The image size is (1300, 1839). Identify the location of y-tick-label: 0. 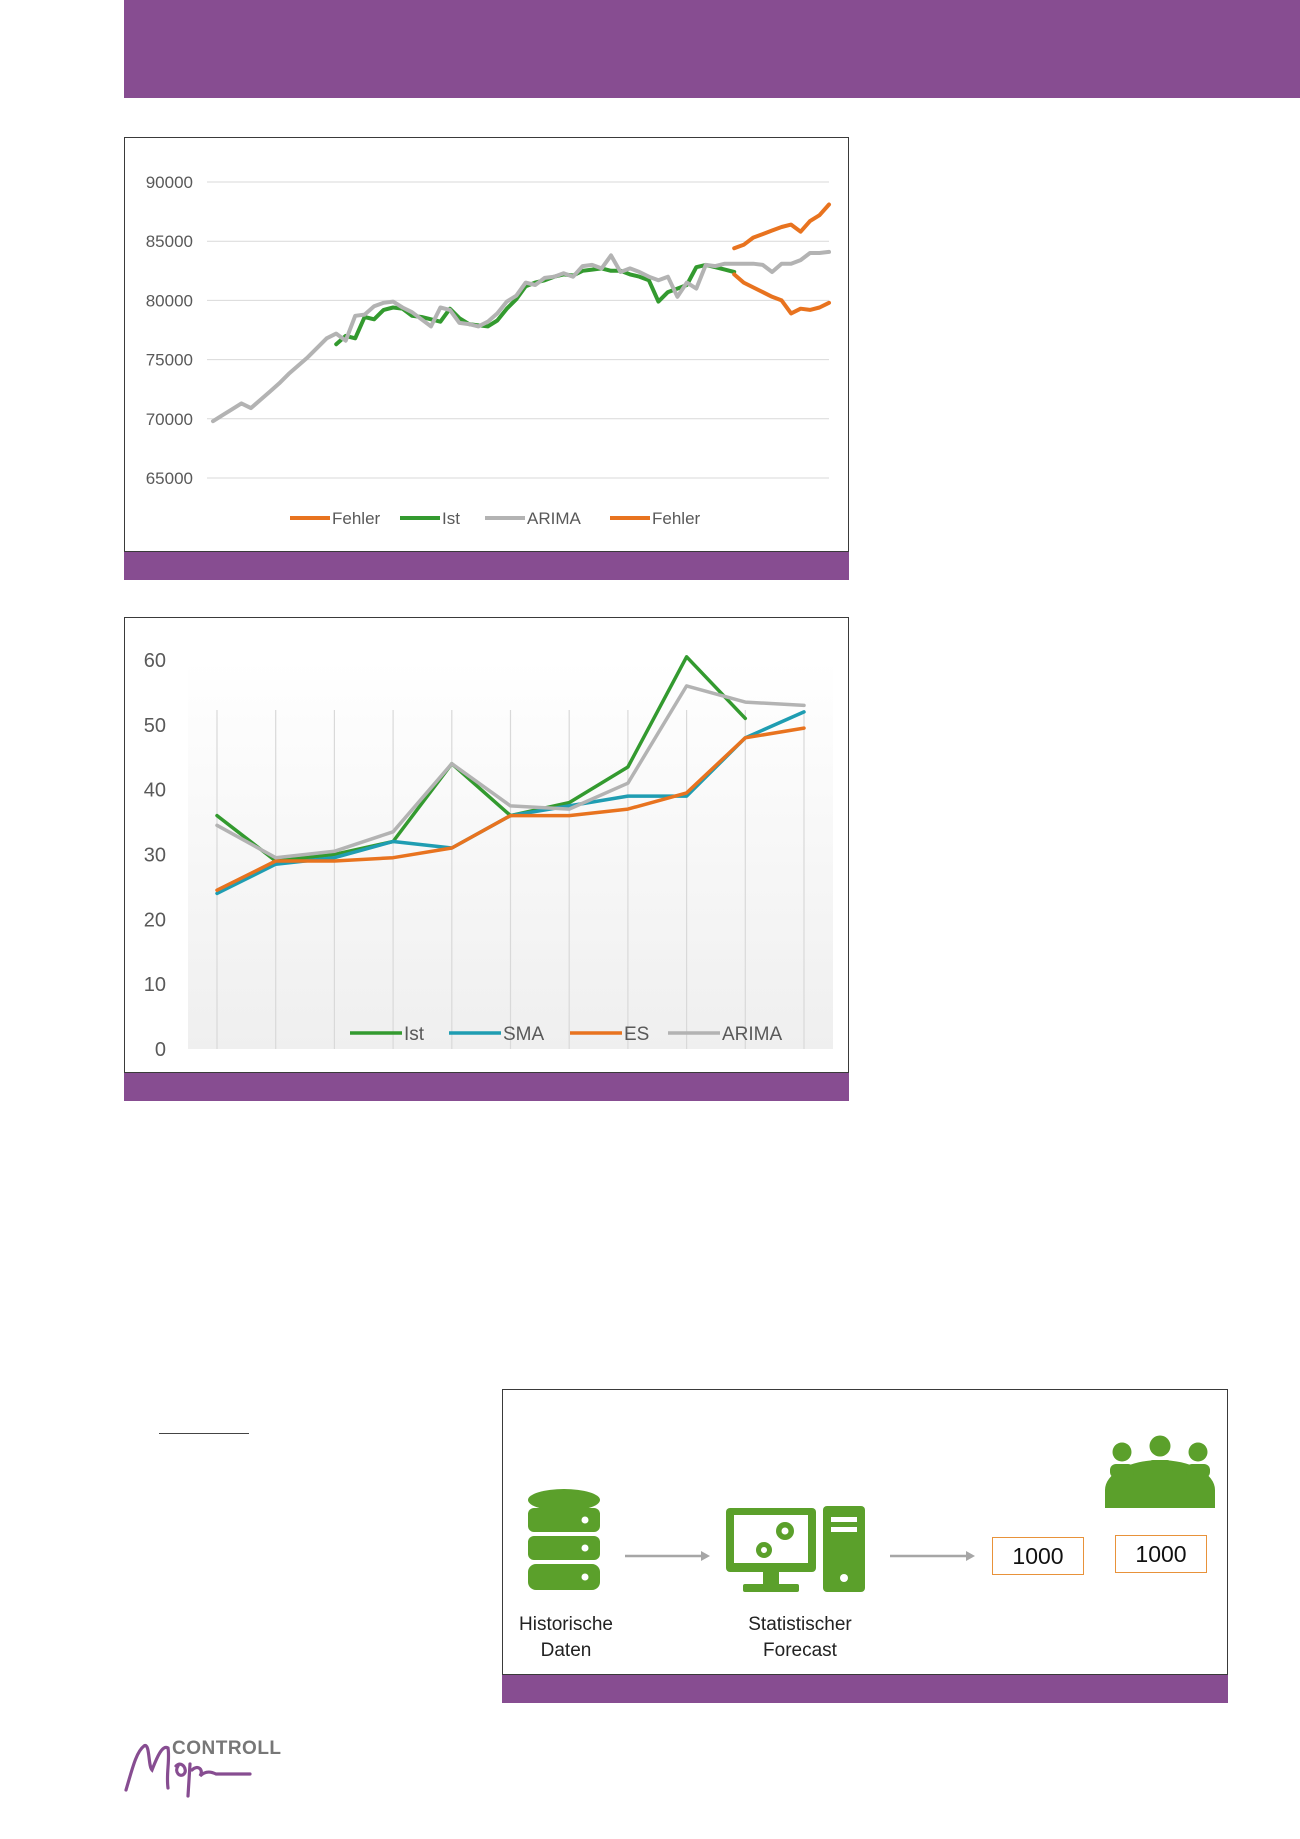
(160, 1050).